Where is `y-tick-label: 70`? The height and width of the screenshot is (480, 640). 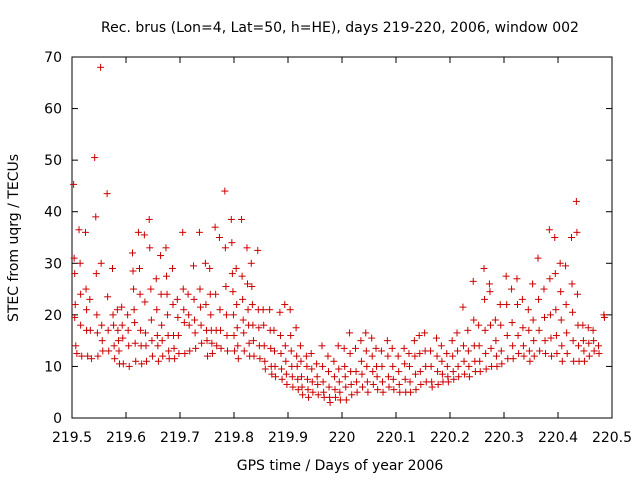
y-tick-label: 70 is located at coordinates (53, 58).